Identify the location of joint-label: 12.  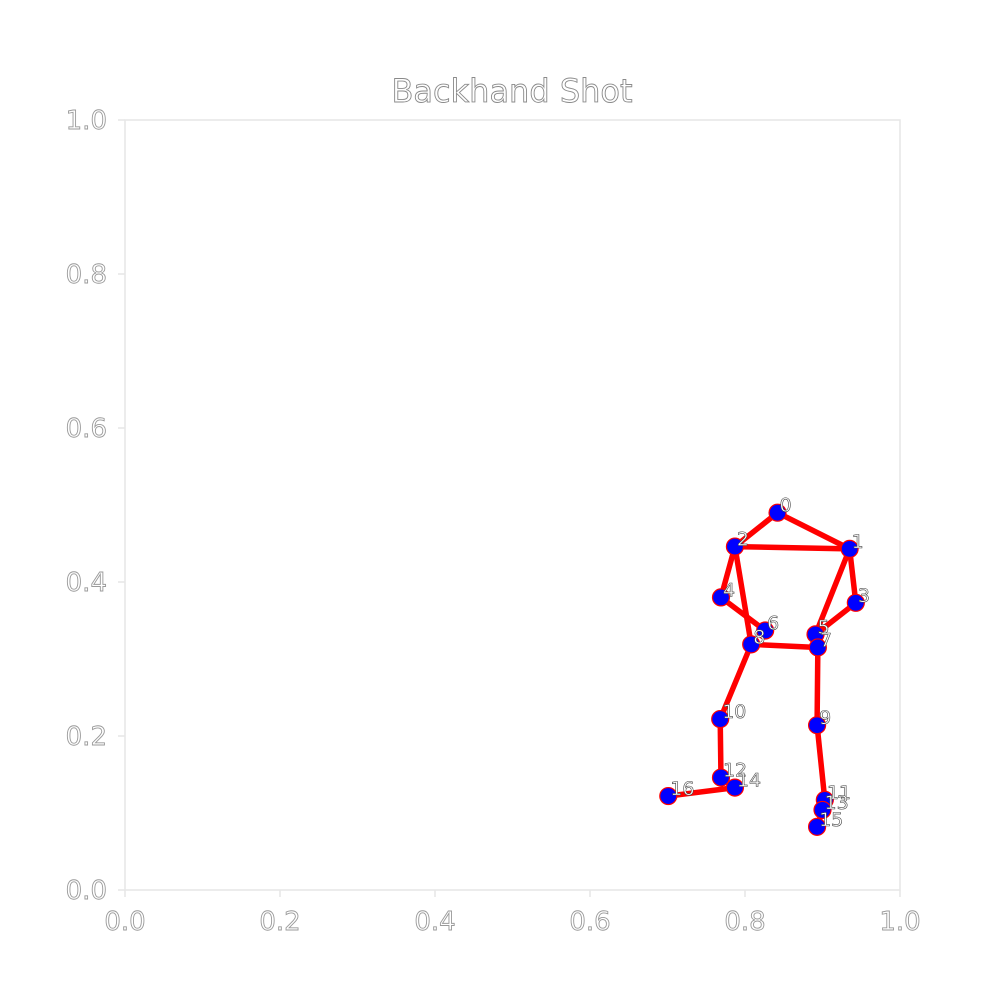
(735, 771).